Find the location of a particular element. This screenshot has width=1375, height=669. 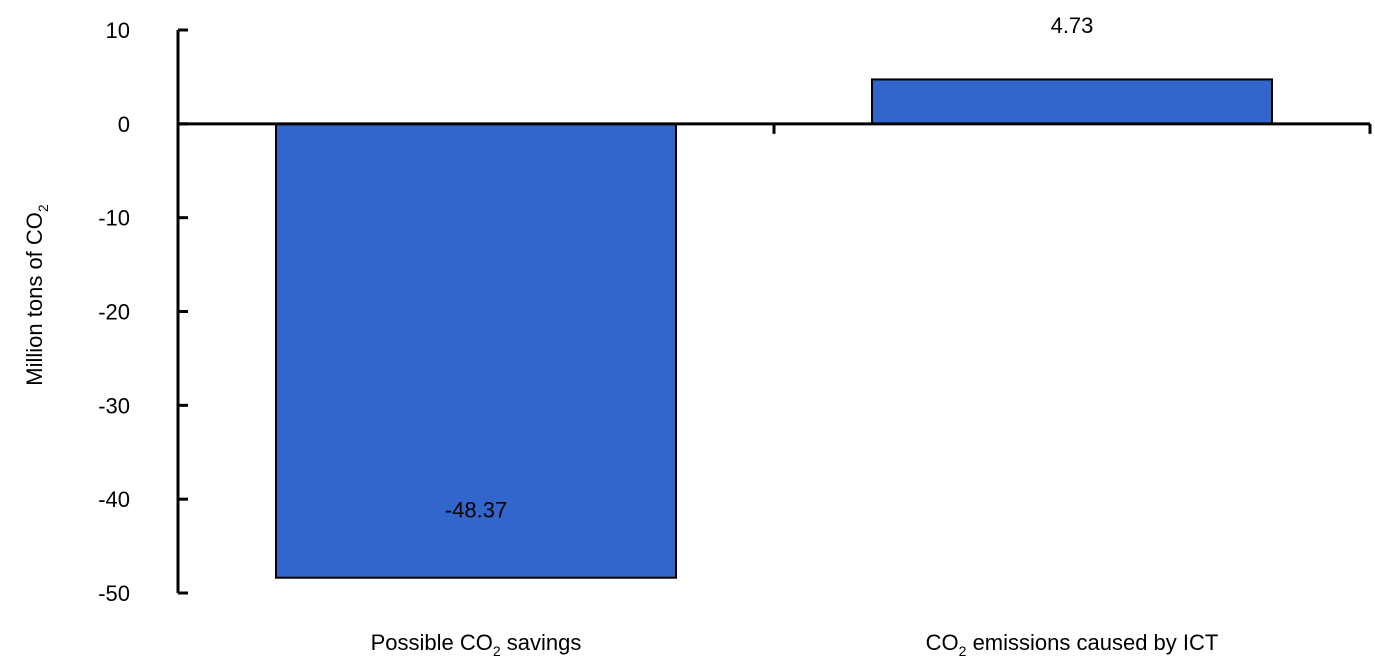

y-tick-label: -50 is located at coordinates (114, 593).